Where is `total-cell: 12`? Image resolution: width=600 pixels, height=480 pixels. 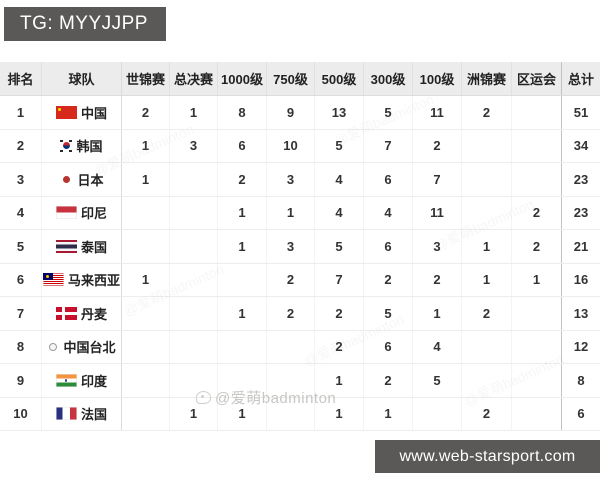
total-cell: 12 is located at coordinates (581, 347).